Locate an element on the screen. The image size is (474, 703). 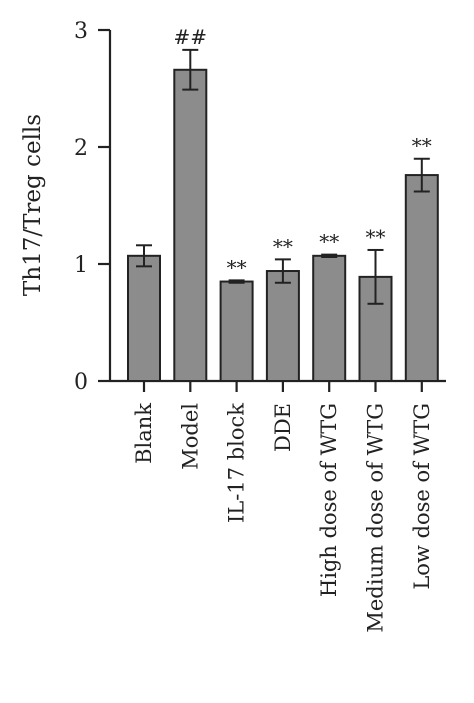
x-tick-label: DDE is located at coordinates (283, 427).